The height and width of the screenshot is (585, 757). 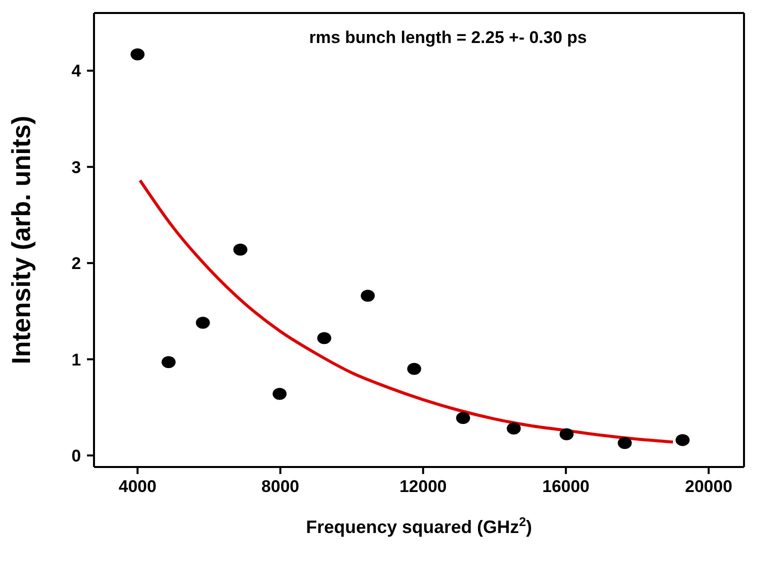 What do you see at coordinates (419, 526) in the screenshot?
I see `x-axis-title: Frequency squared (GHz$^{2}$)` at bounding box center [419, 526].